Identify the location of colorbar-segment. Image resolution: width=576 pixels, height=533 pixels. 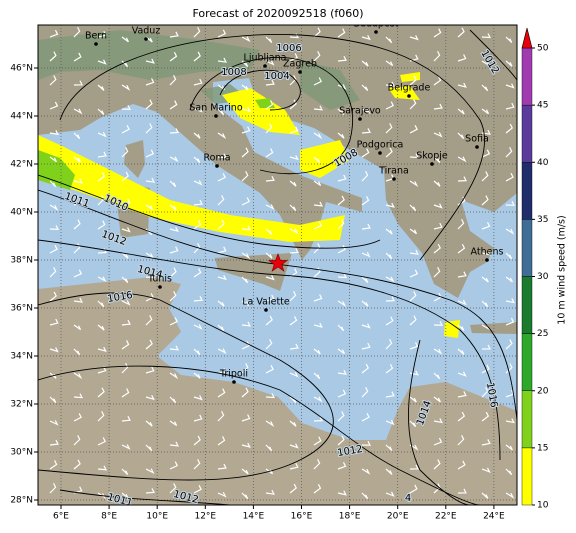
(527, 362).